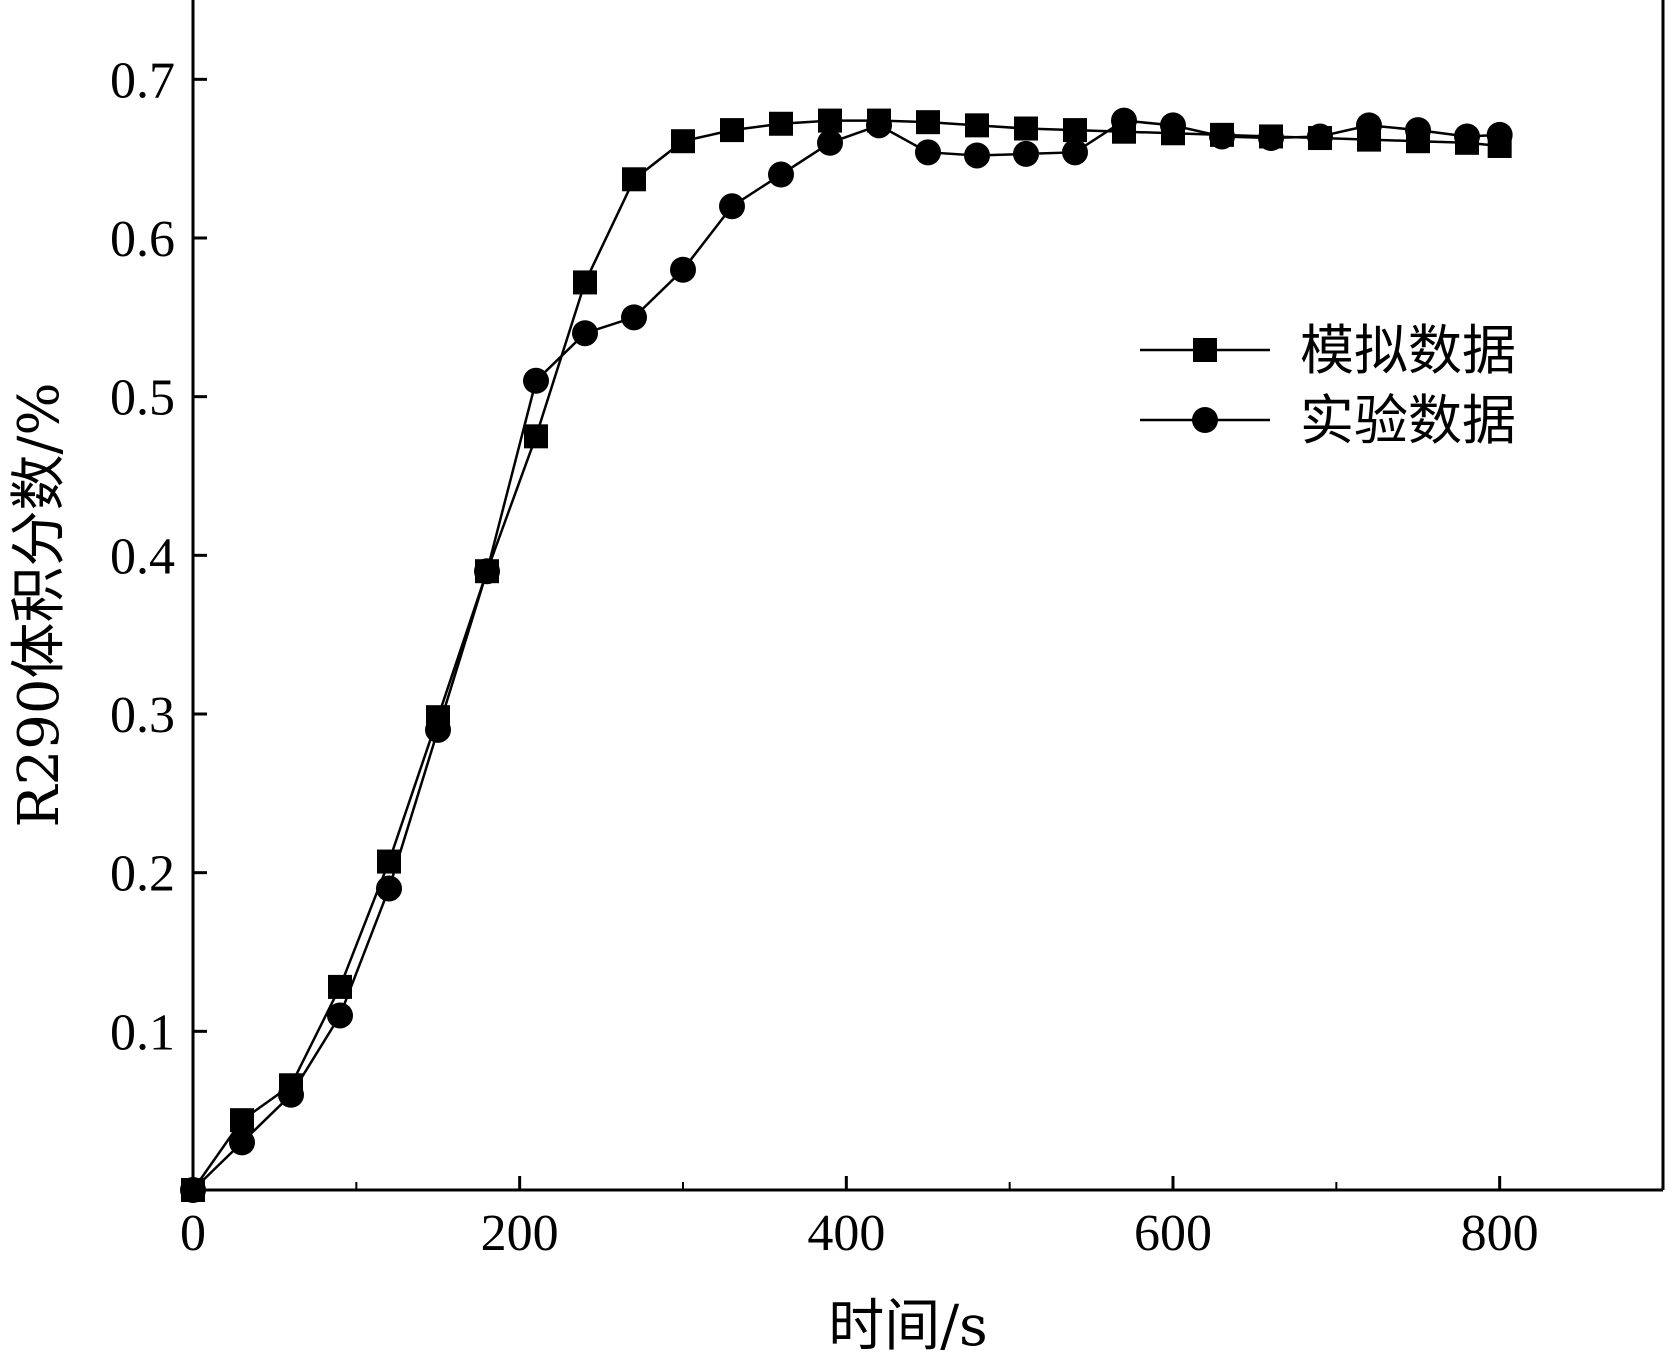 This screenshot has width=1672, height=1363. What do you see at coordinates (1408, 420) in the screenshot?
I see `legend-label: 实验数据` at bounding box center [1408, 420].